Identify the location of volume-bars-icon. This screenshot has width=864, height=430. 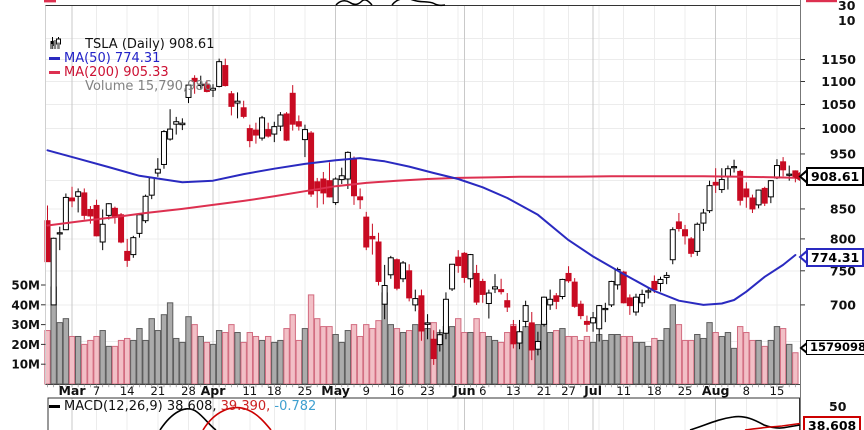
(65, 74).